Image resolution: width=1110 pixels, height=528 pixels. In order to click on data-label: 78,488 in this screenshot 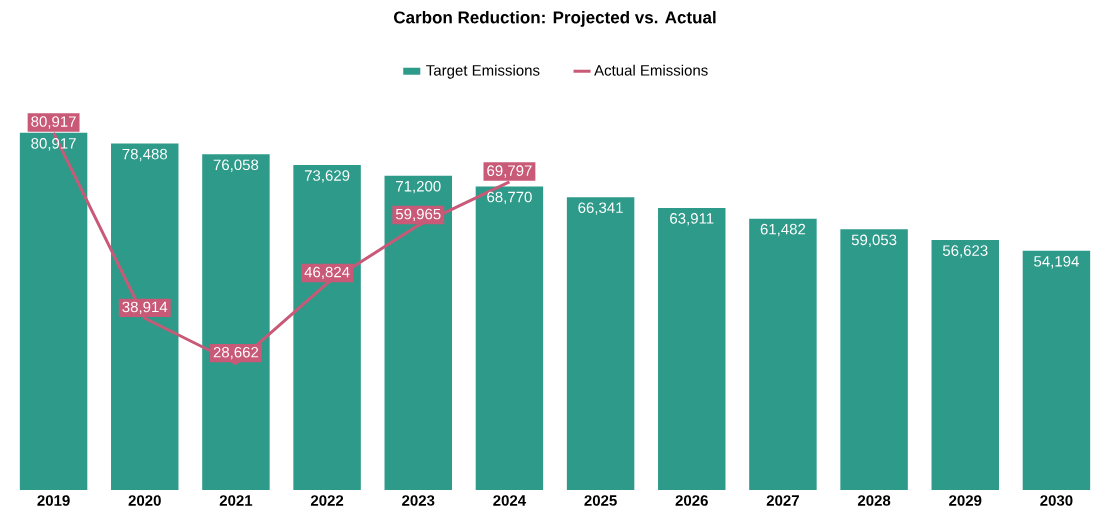, I will do `click(145, 155)`.